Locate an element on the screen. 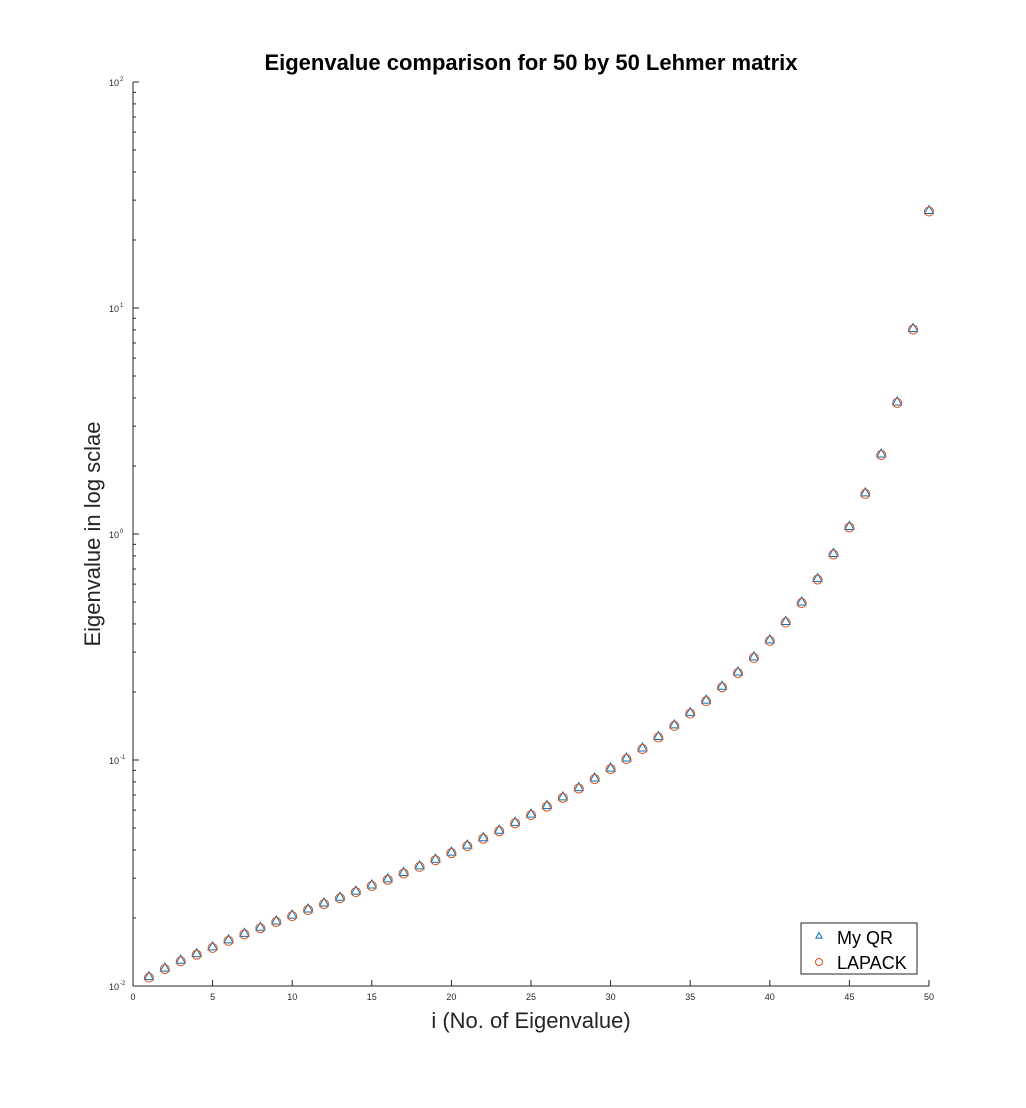 This screenshot has height=1108, width=1026. x-tick-label: 45 is located at coordinates (849, 997).